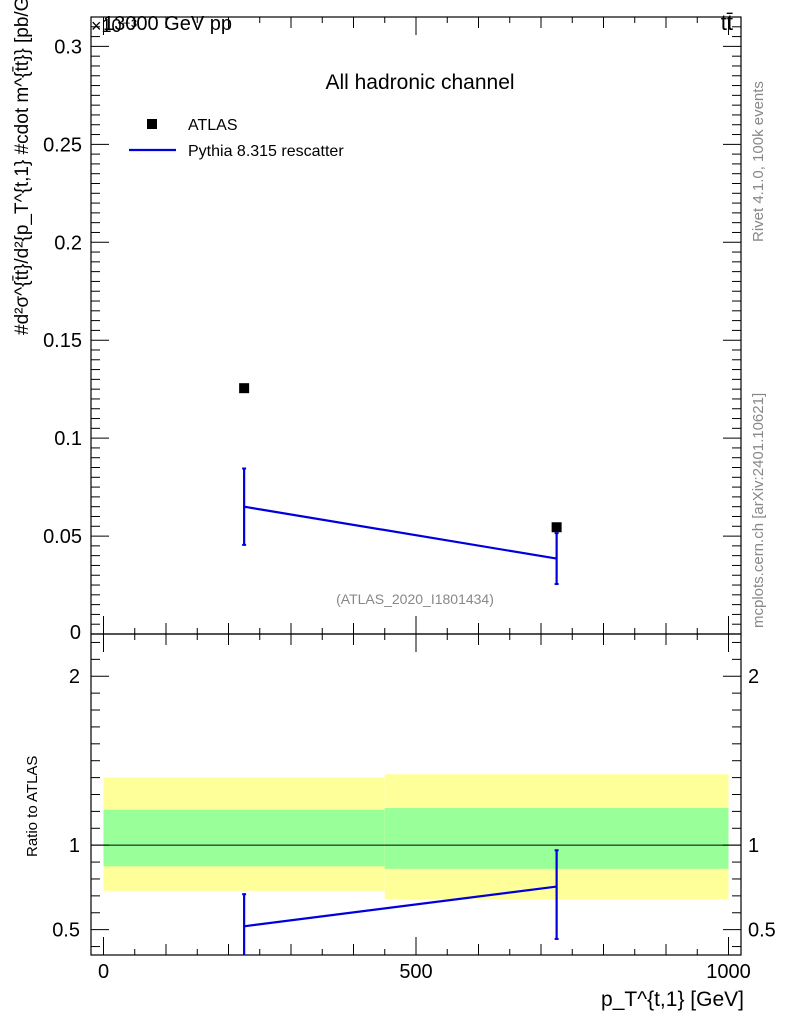 This screenshot has height=1024, width=786. Describe the element at coordinates (758, 510) in the screenshot. I see `mcplots-credit: mcplots.cern.ch [arXiv:2401.10621]` at that location.